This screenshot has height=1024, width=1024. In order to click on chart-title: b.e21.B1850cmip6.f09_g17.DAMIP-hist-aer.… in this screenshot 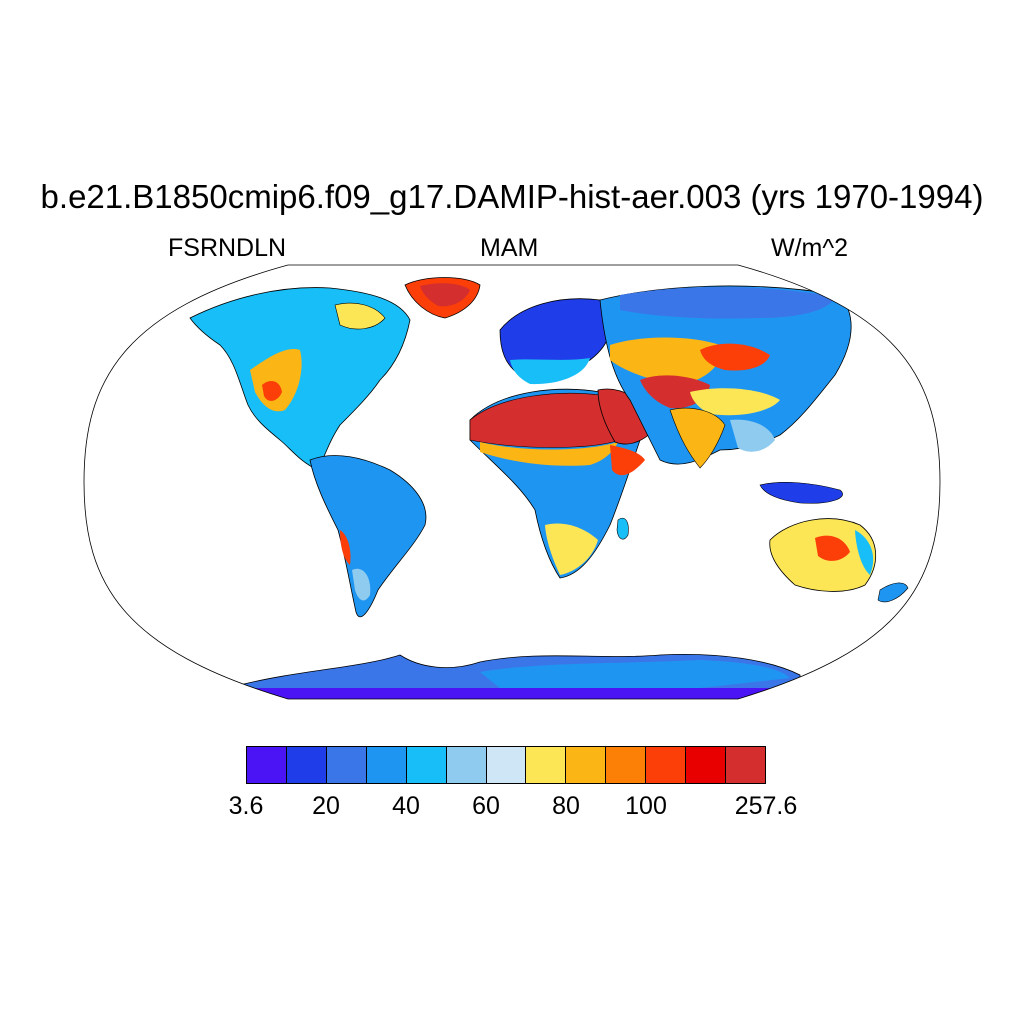, I will do `click(512, 196)`.